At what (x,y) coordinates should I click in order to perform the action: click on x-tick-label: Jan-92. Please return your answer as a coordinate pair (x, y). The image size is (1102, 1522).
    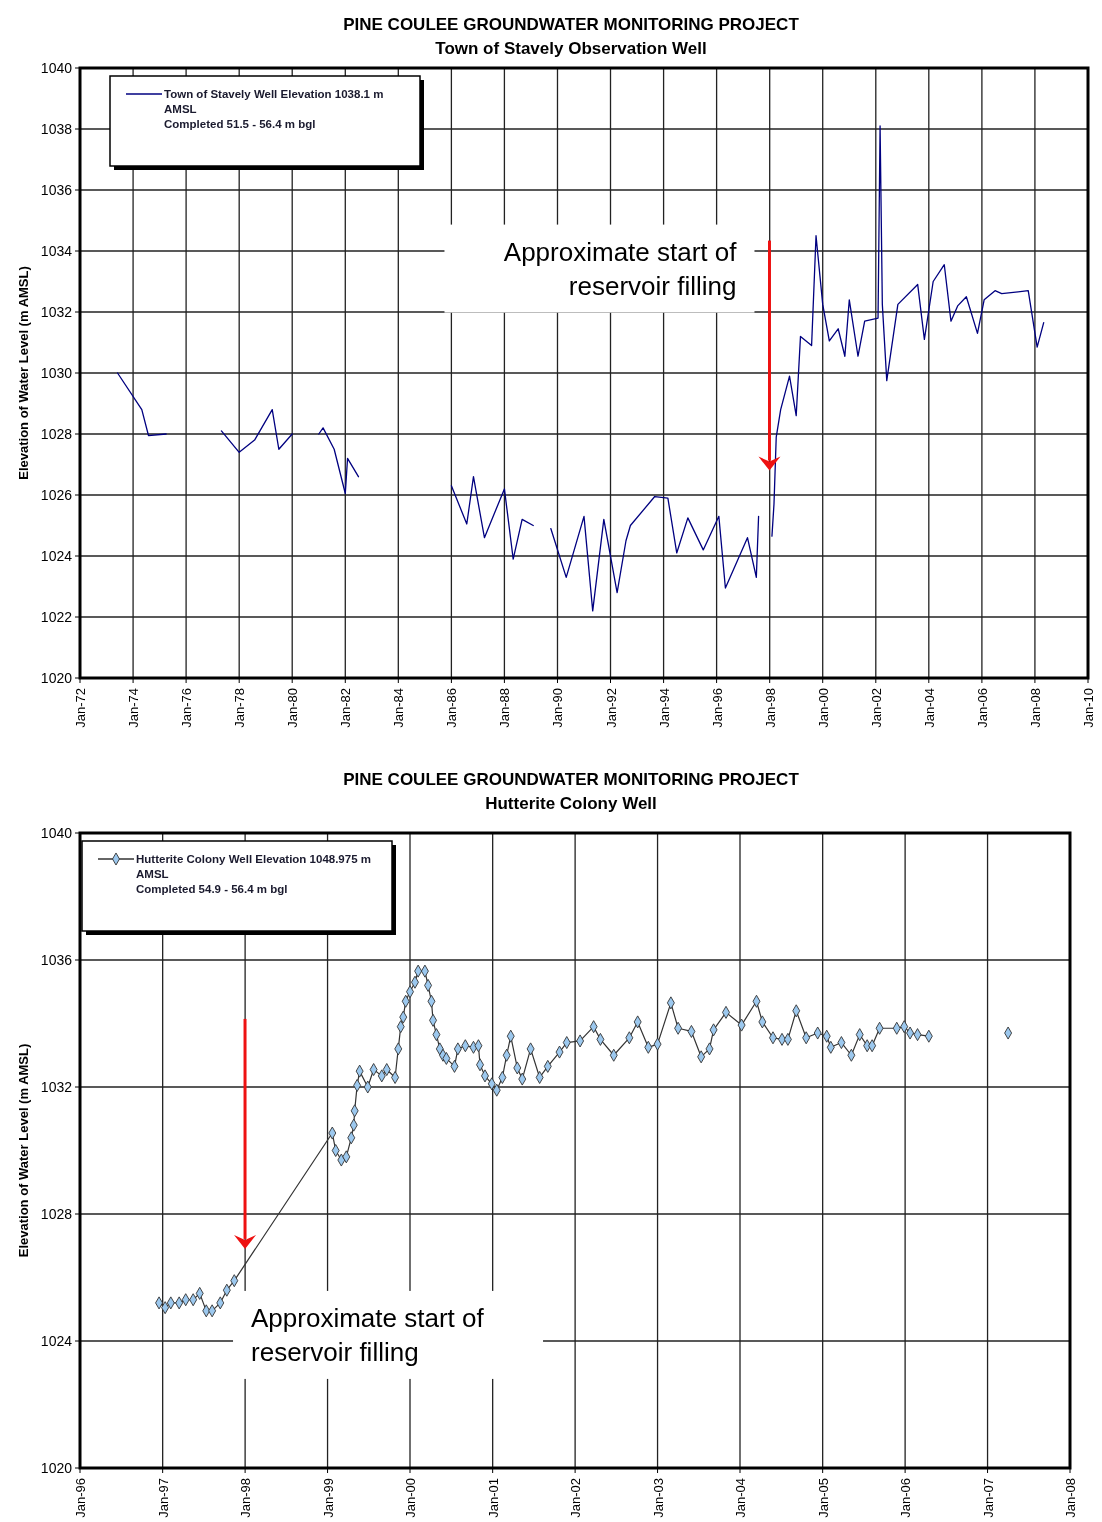
    Looking at the image, I should click on (611, 708).